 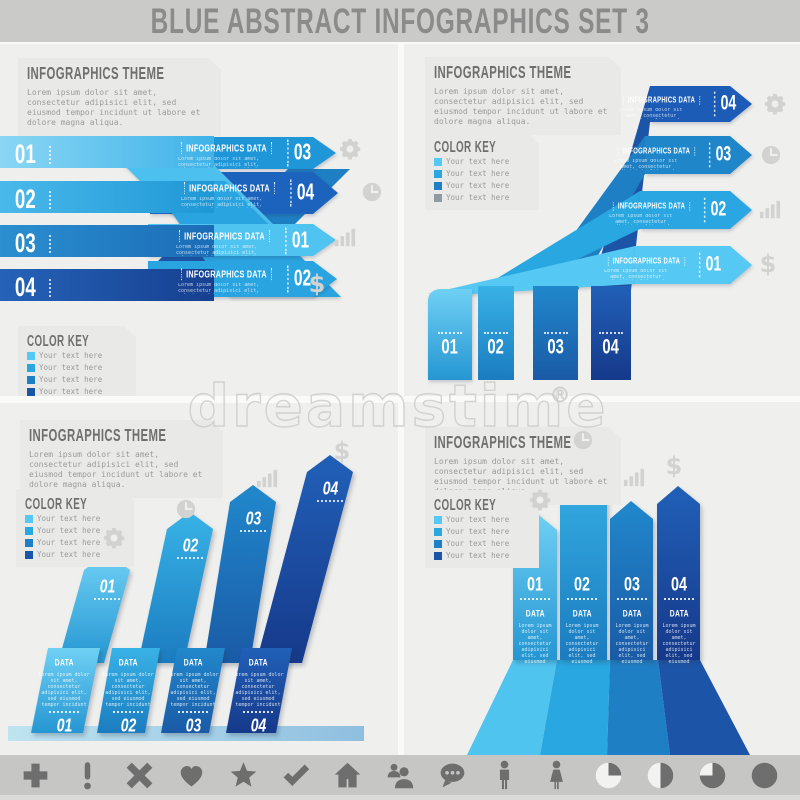 I want to click on man-icon, so click(x=504, y=774).